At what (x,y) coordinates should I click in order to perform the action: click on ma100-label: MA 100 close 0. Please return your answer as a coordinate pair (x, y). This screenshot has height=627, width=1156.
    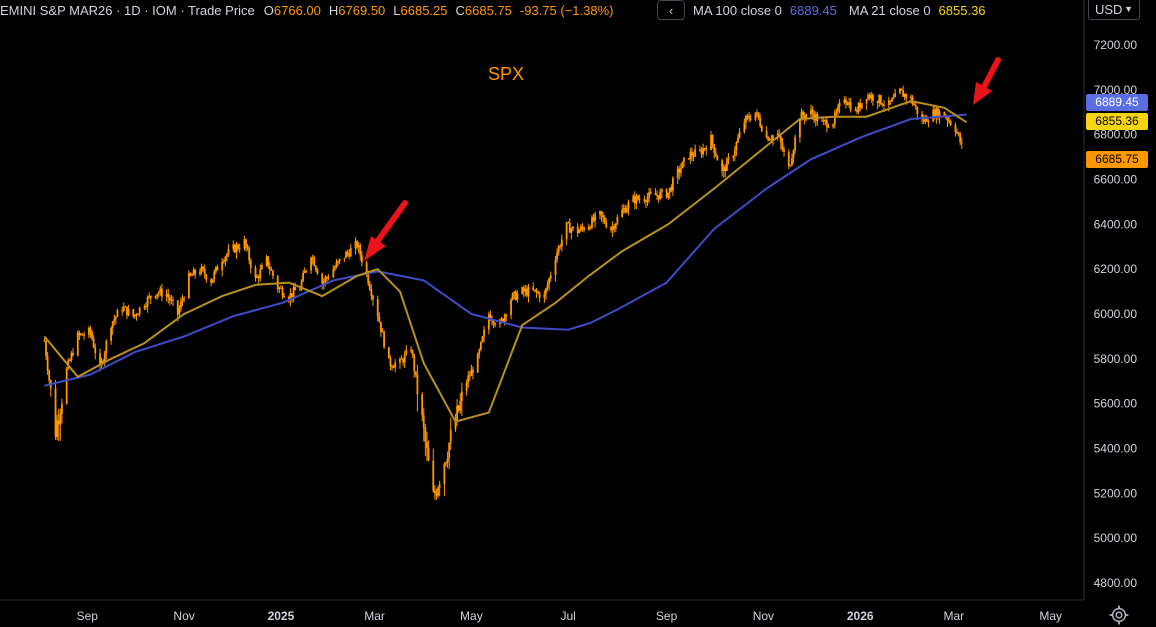
    Looking at the image, I should click on (737, 10).